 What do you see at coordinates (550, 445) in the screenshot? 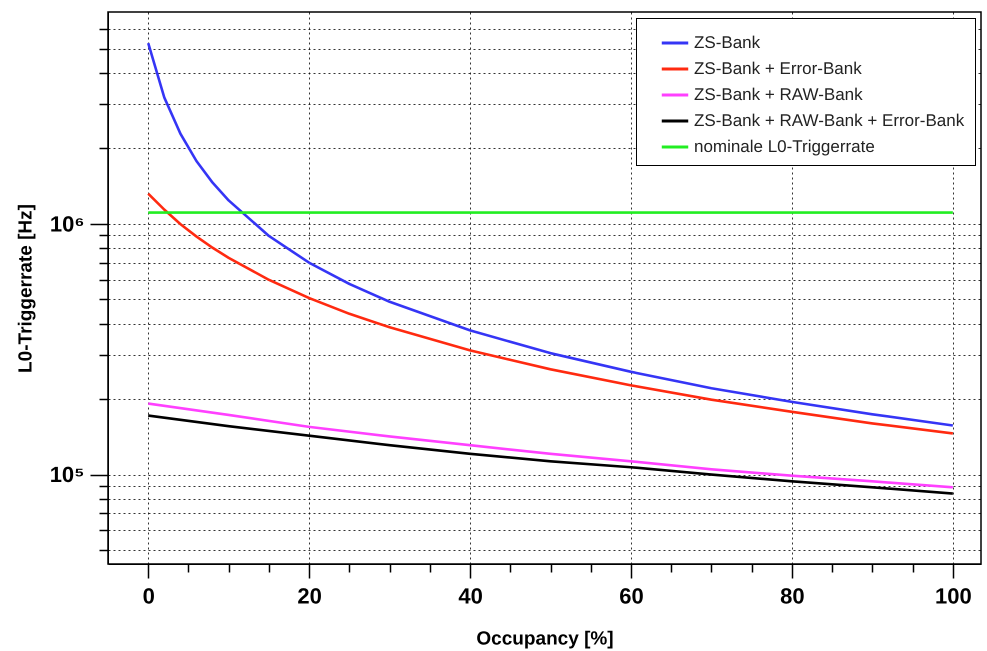
I see `line-series` at bounding box center [550, 445].